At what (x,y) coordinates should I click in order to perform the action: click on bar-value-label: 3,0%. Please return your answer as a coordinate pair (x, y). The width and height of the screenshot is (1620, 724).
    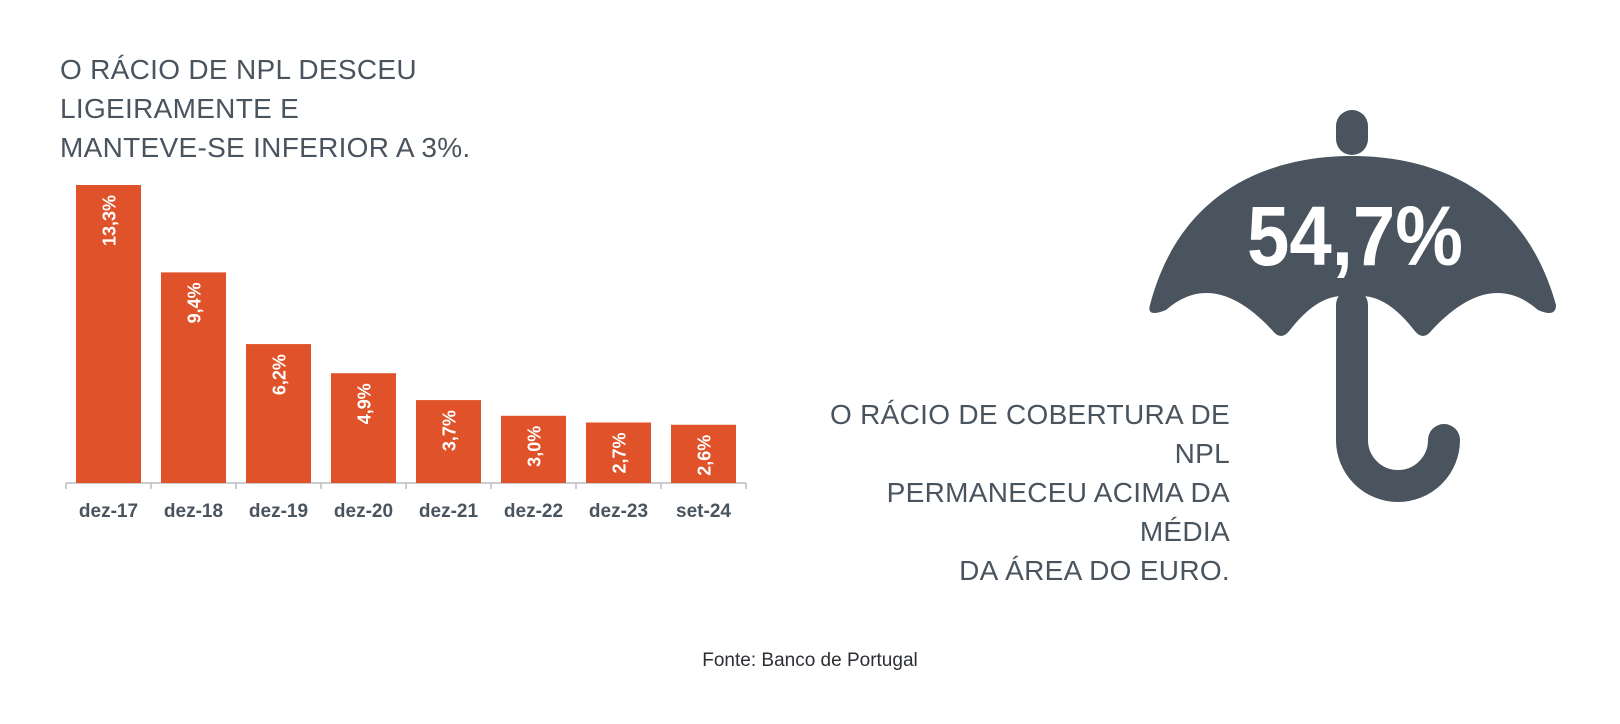
    Looking at the image, I should click on (535, 446).